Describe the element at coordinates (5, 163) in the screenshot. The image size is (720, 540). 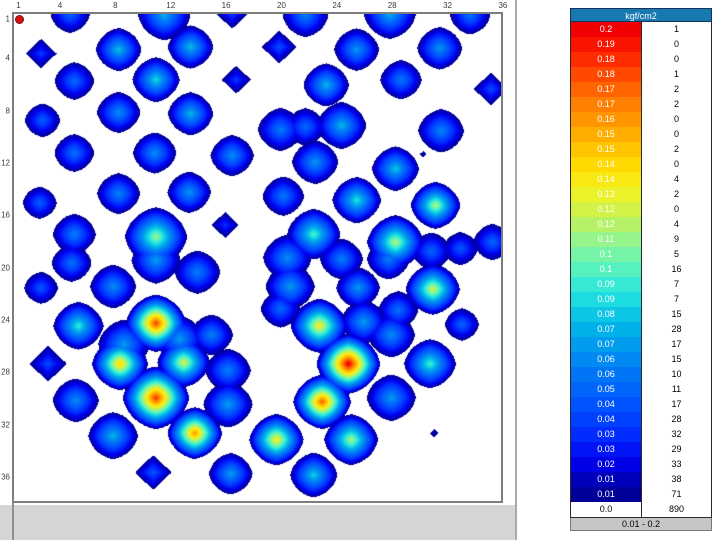
I see `y-tick-label: 12` at that location.